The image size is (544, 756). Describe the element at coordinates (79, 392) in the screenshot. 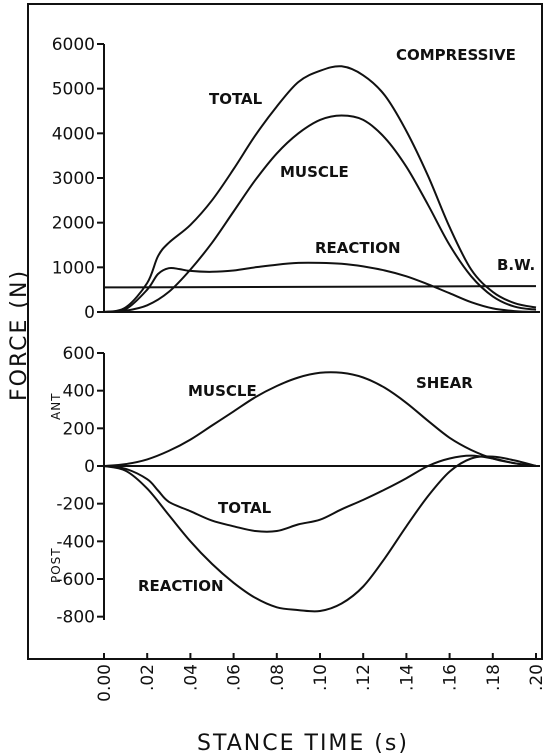

I see `bottom-y-tick-label: 400` at that location.